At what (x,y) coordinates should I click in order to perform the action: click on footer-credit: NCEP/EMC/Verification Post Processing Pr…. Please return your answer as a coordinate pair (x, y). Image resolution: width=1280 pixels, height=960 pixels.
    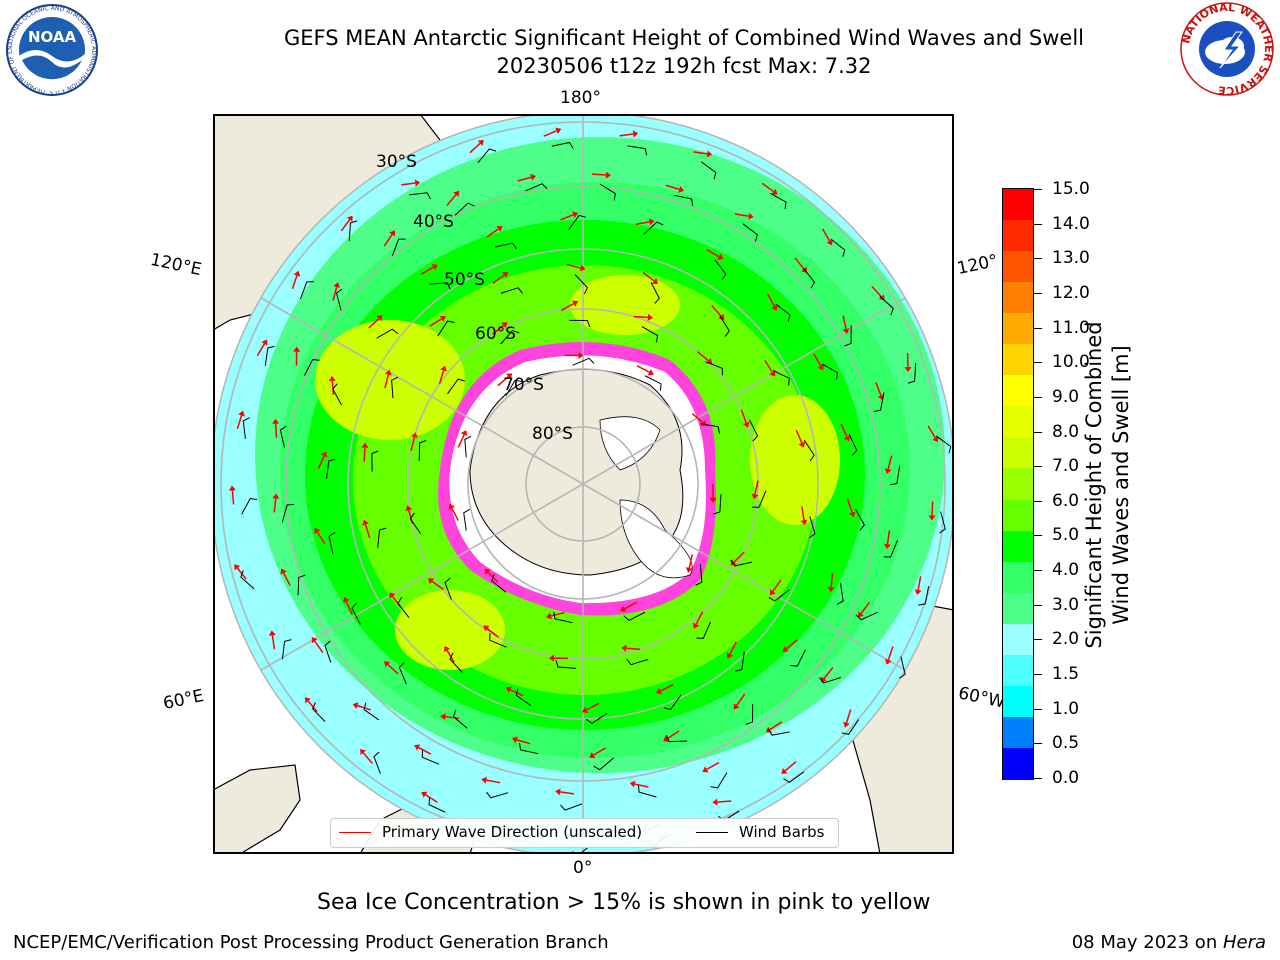
    Looking at the image, I should click on (311, 942).